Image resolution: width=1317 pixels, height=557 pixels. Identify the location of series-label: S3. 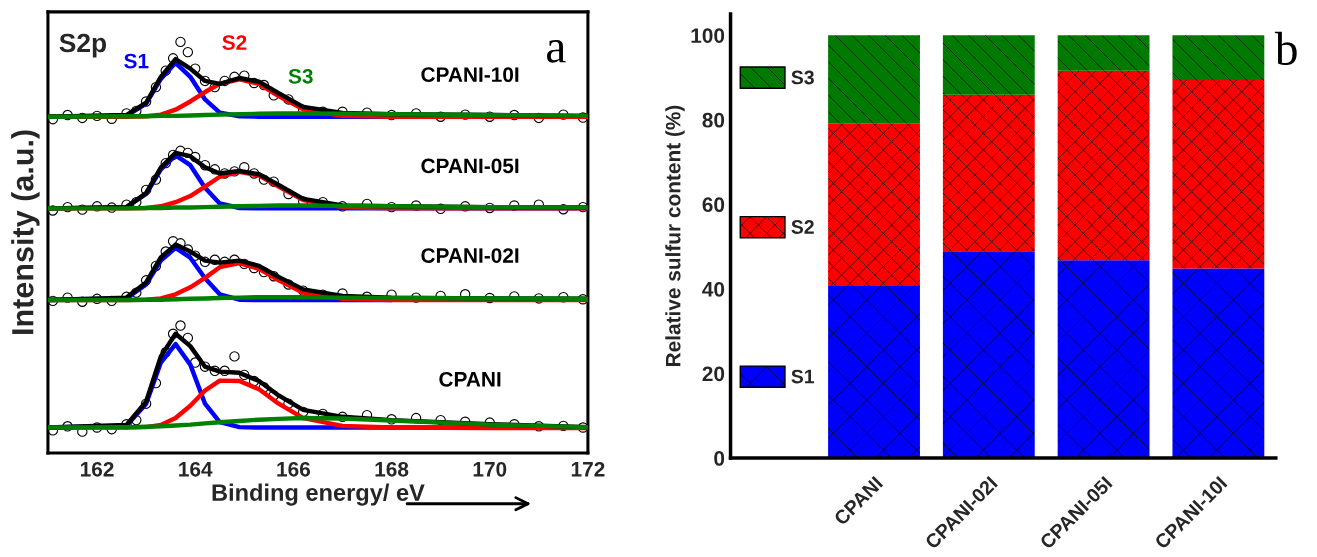
(300, 76).